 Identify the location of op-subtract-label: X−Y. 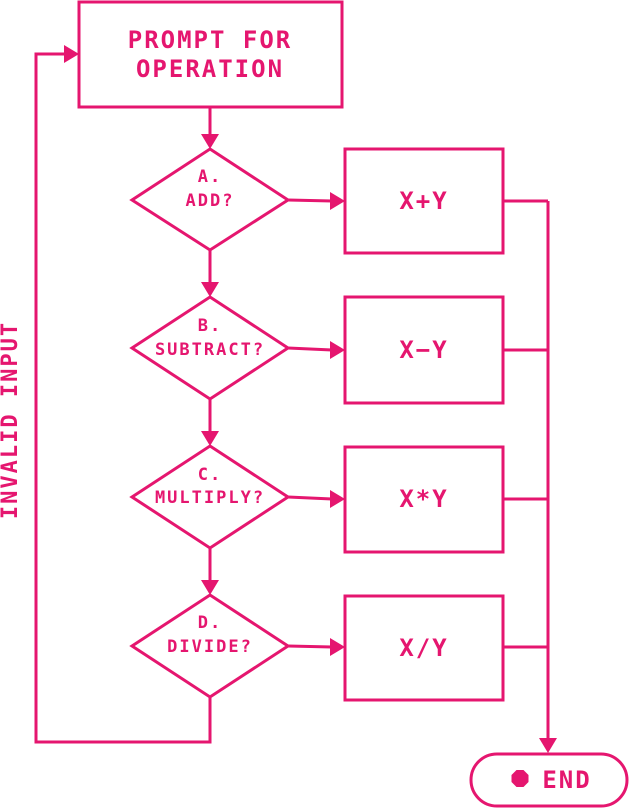
(423, 350).